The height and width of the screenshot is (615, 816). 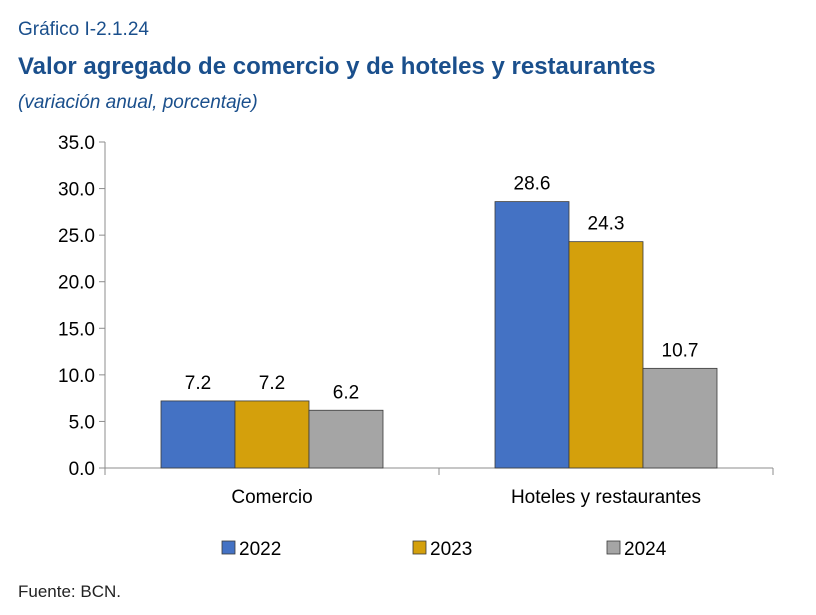 What do you see at coordinates (606, 224) in the screenshot?
I see `data-label: 24.3` at bounding box center [606, 224].